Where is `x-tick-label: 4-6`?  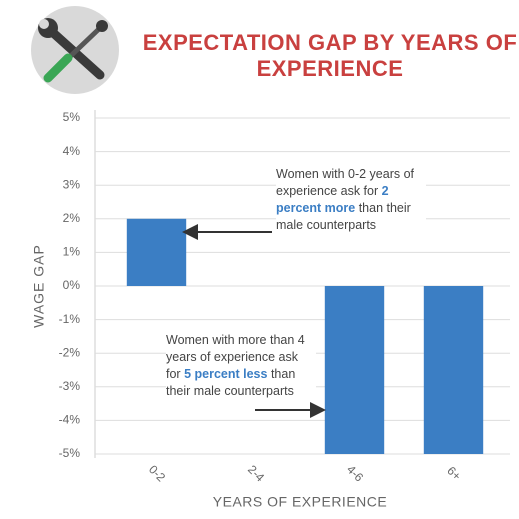 x-tick-label: 4-6 is located at coordinates (355, 473).